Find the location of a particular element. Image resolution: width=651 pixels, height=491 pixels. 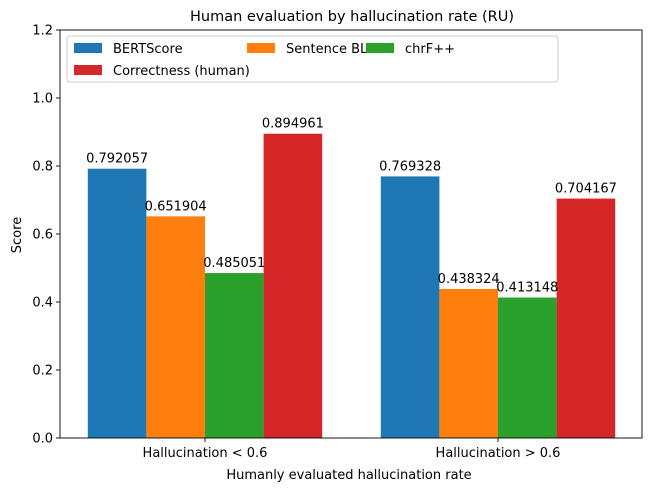

data-label-bertscore-2: 0.769328 is located at coordinates (410, 166).